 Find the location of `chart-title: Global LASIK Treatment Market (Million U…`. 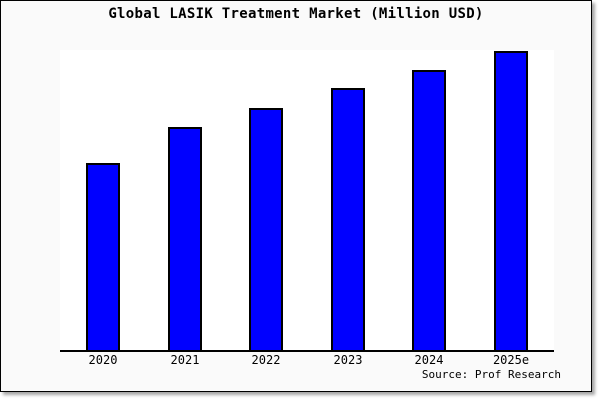

chart-title: Global LASIK Treatment Market (Million U… is located at coordinates (296, 14).